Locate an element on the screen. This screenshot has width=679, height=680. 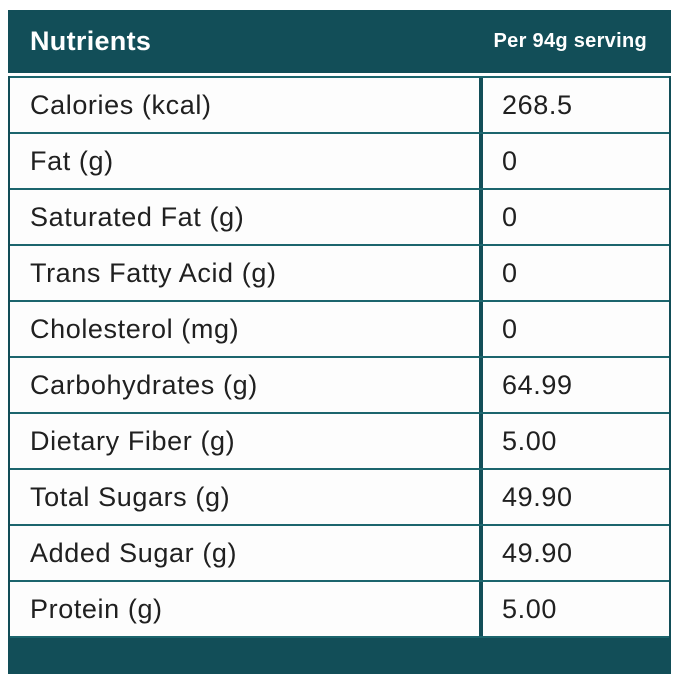
table-header-row: Nutrients Per 94g serving is located at coordinates (339, 43).